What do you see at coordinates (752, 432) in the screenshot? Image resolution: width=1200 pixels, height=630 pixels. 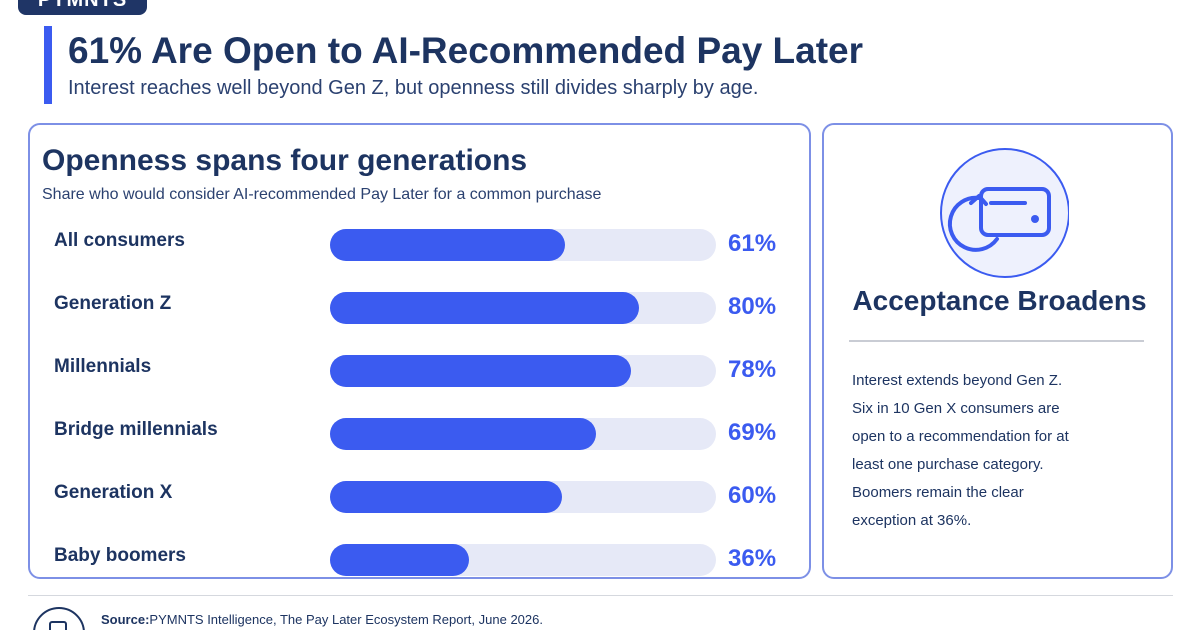 I see `bar-value-label: 69%` at bounding box center [752, 432].